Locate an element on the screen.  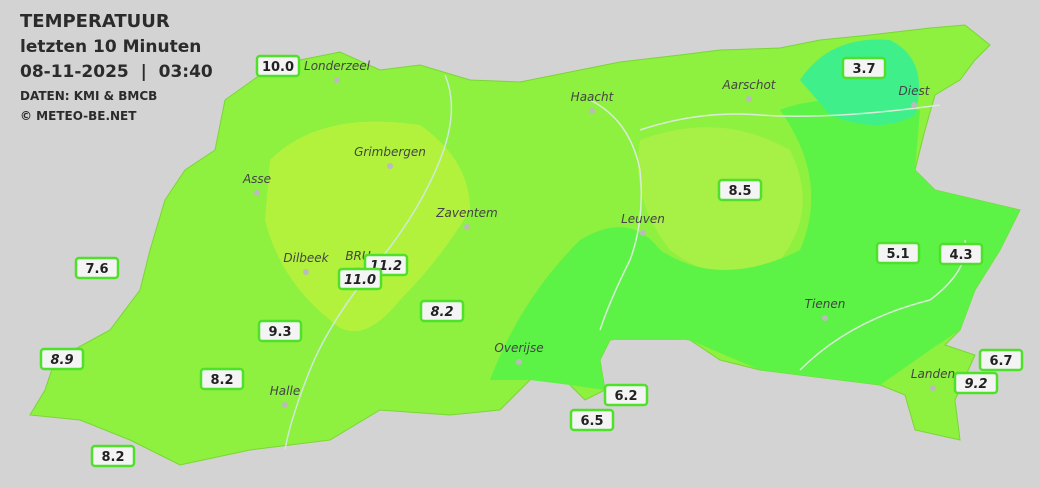
city-label: Dilbeek is located at coordinates (306, 258).